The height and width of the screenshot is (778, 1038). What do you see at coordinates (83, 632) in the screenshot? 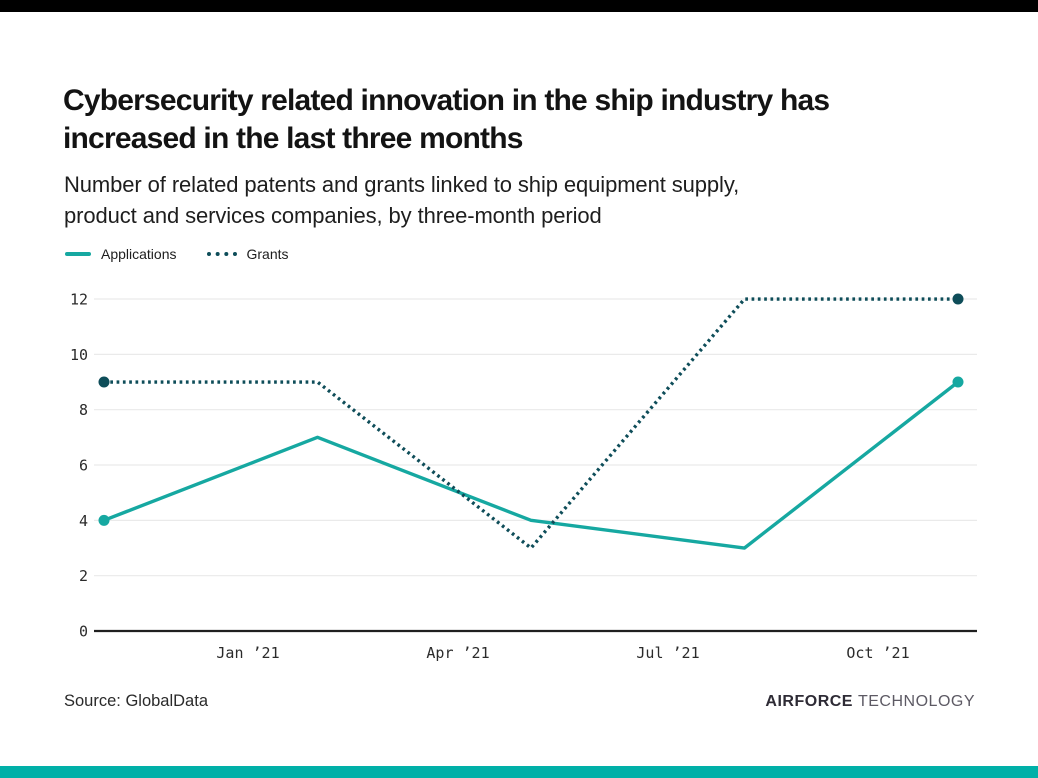
I see `y-tick-label: 0` at bounding box center [83, 632].